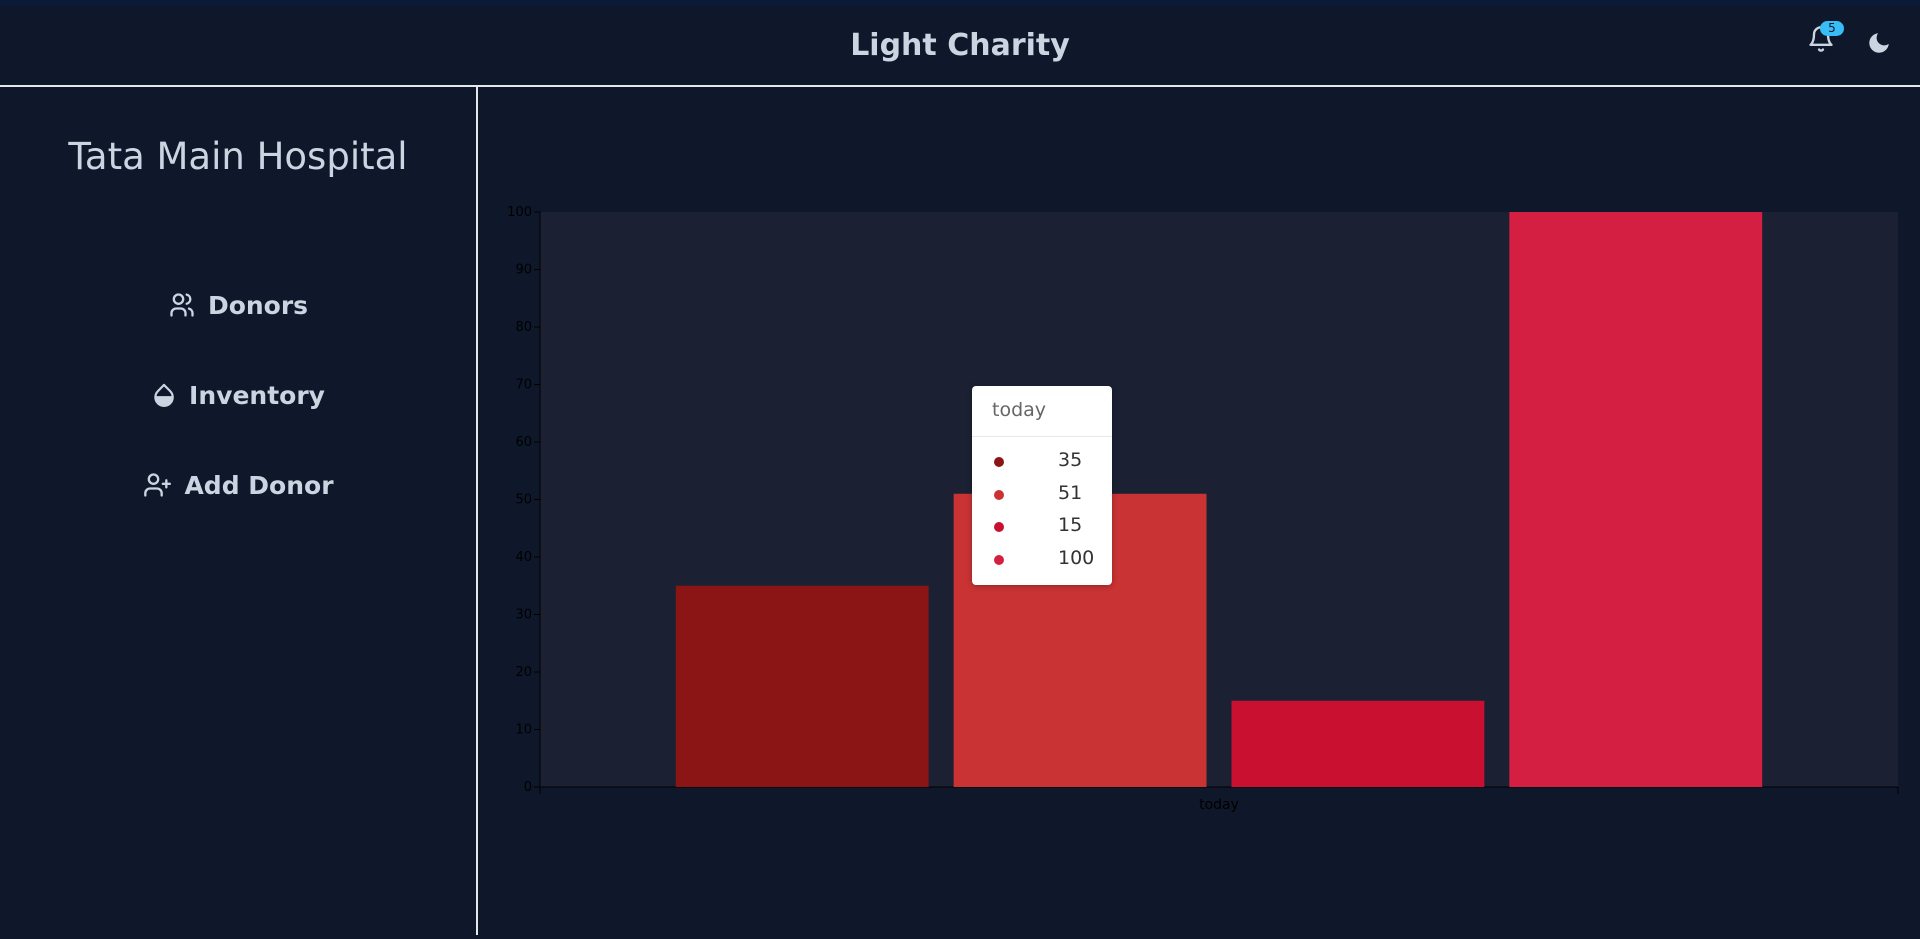  I want to click on users-icon, so click(182, 305).